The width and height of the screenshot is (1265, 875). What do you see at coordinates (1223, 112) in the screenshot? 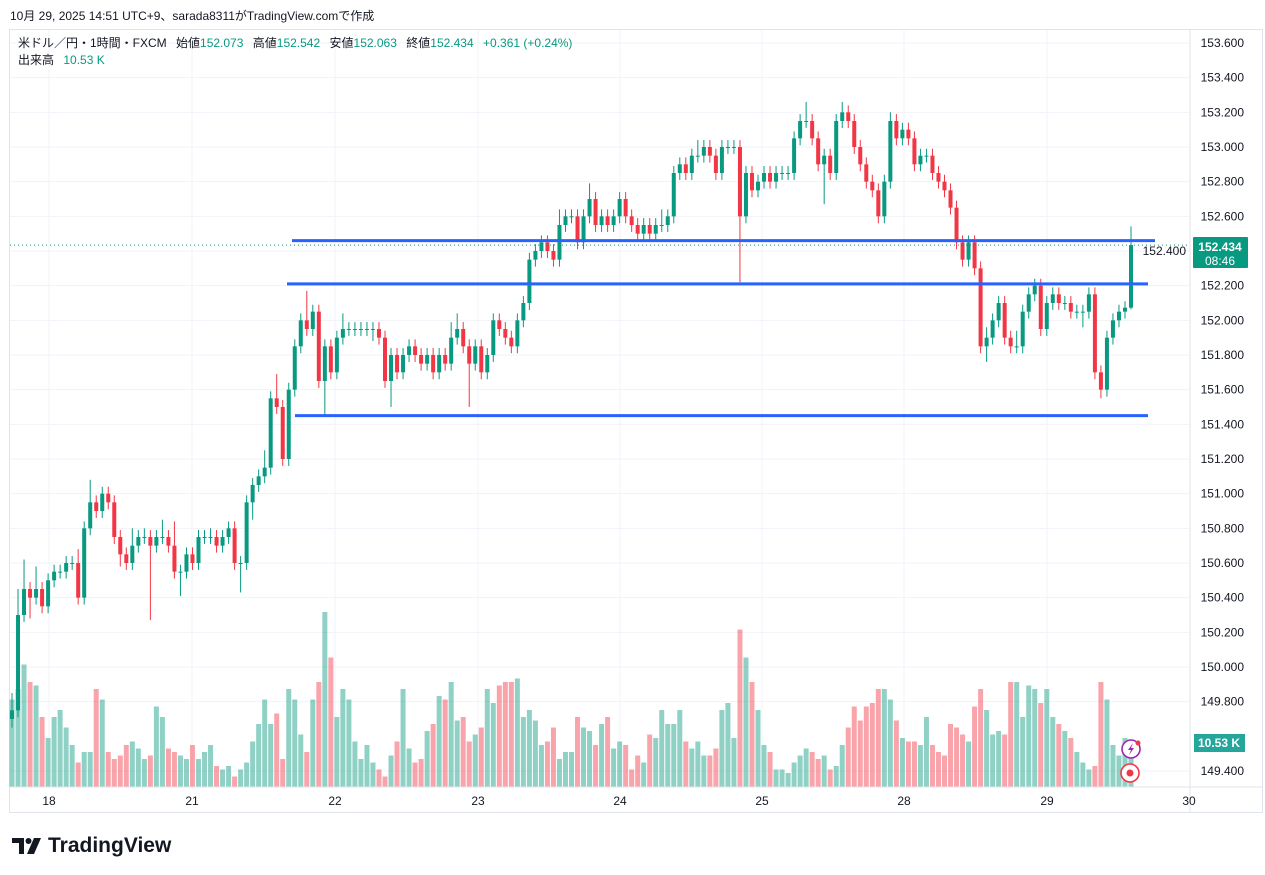
I see `price-tick-label: 153.200` at bounding box center [1223, 112].